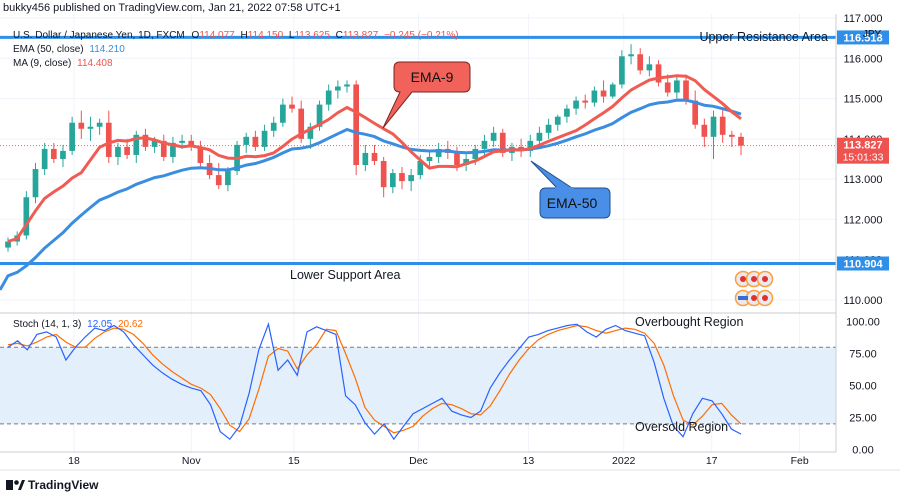 This screenshot has height=500, width=900. Describe the element at coordinates (681, 427) in the screenshot. I see `oversold-label: Oversold Region` at that location.